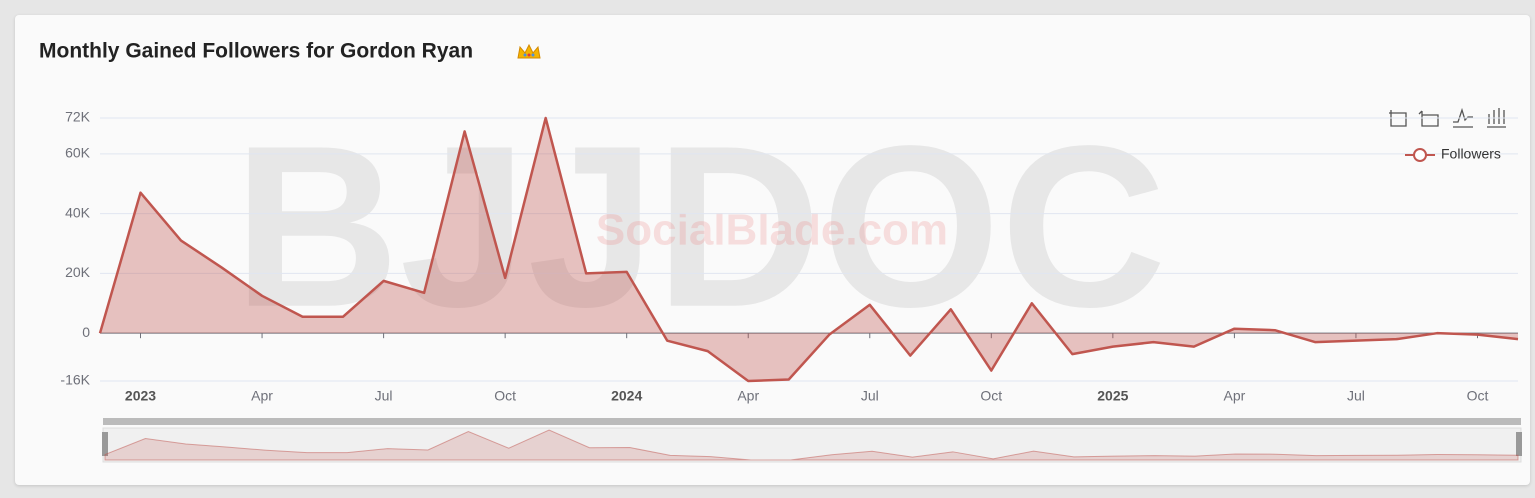  I want to click on y-tick-label: 40K, so click(78, 212).